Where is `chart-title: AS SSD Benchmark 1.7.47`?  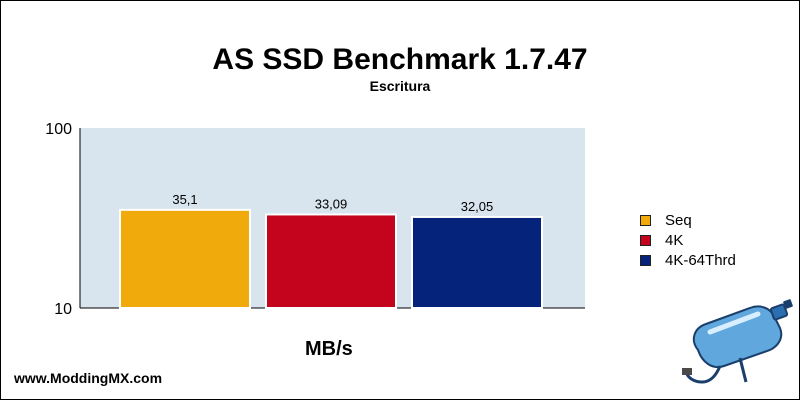
chart-title: AS SSD Benchmark 1.7.47 is located at coordinates (400, 59).